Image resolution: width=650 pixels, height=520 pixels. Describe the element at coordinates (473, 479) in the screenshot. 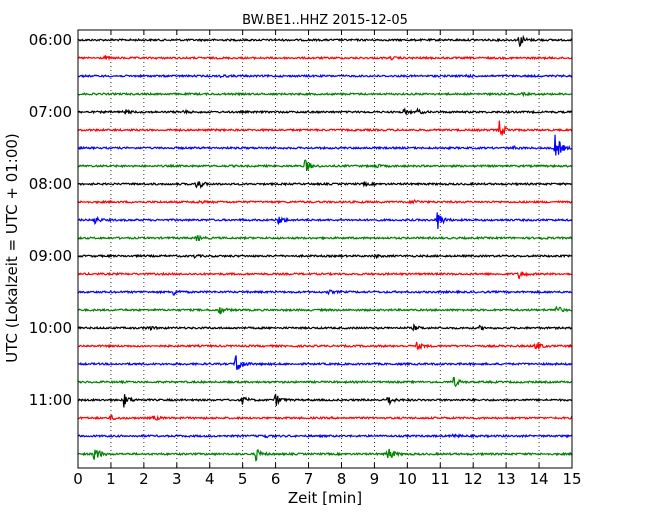

I see `x-tick-label: 12` at that location.